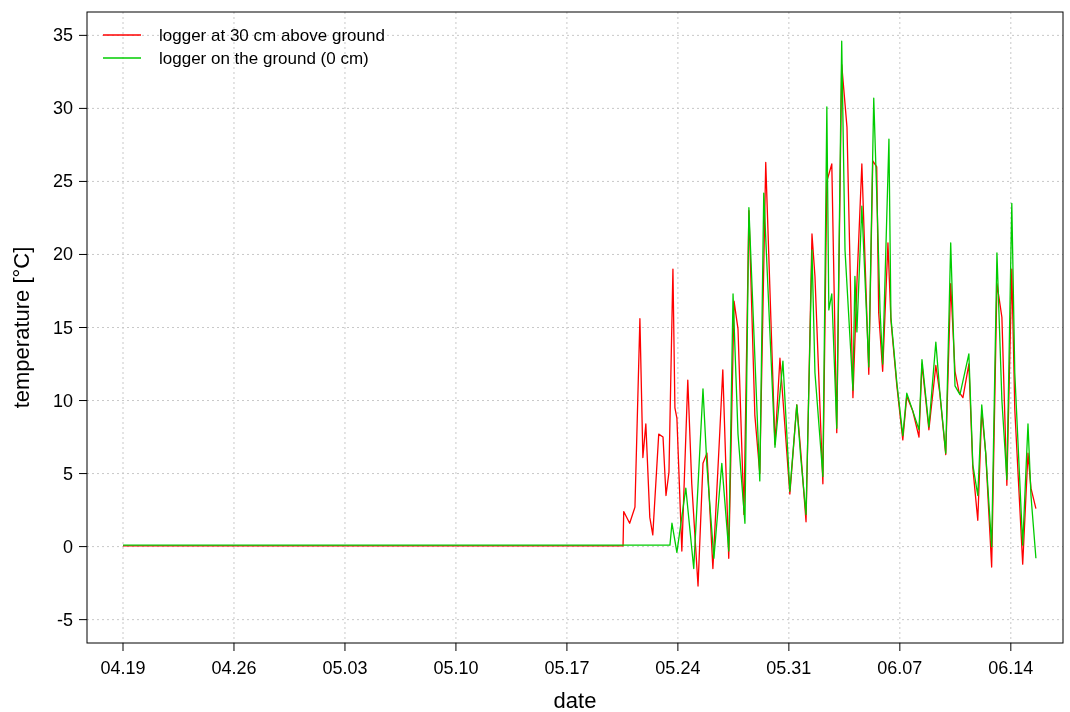 Image resolution: width=1070 pixels, height=712 pixels. I want to click on x-tick-label: 05.31, so click(789, 668).